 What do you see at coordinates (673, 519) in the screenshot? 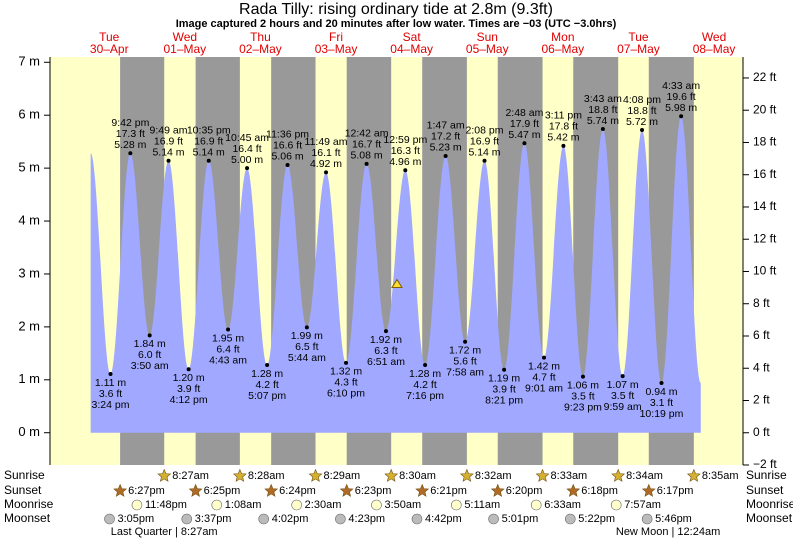
I see `moonset-time: 5:46pm` at bounding box center [673, 519].